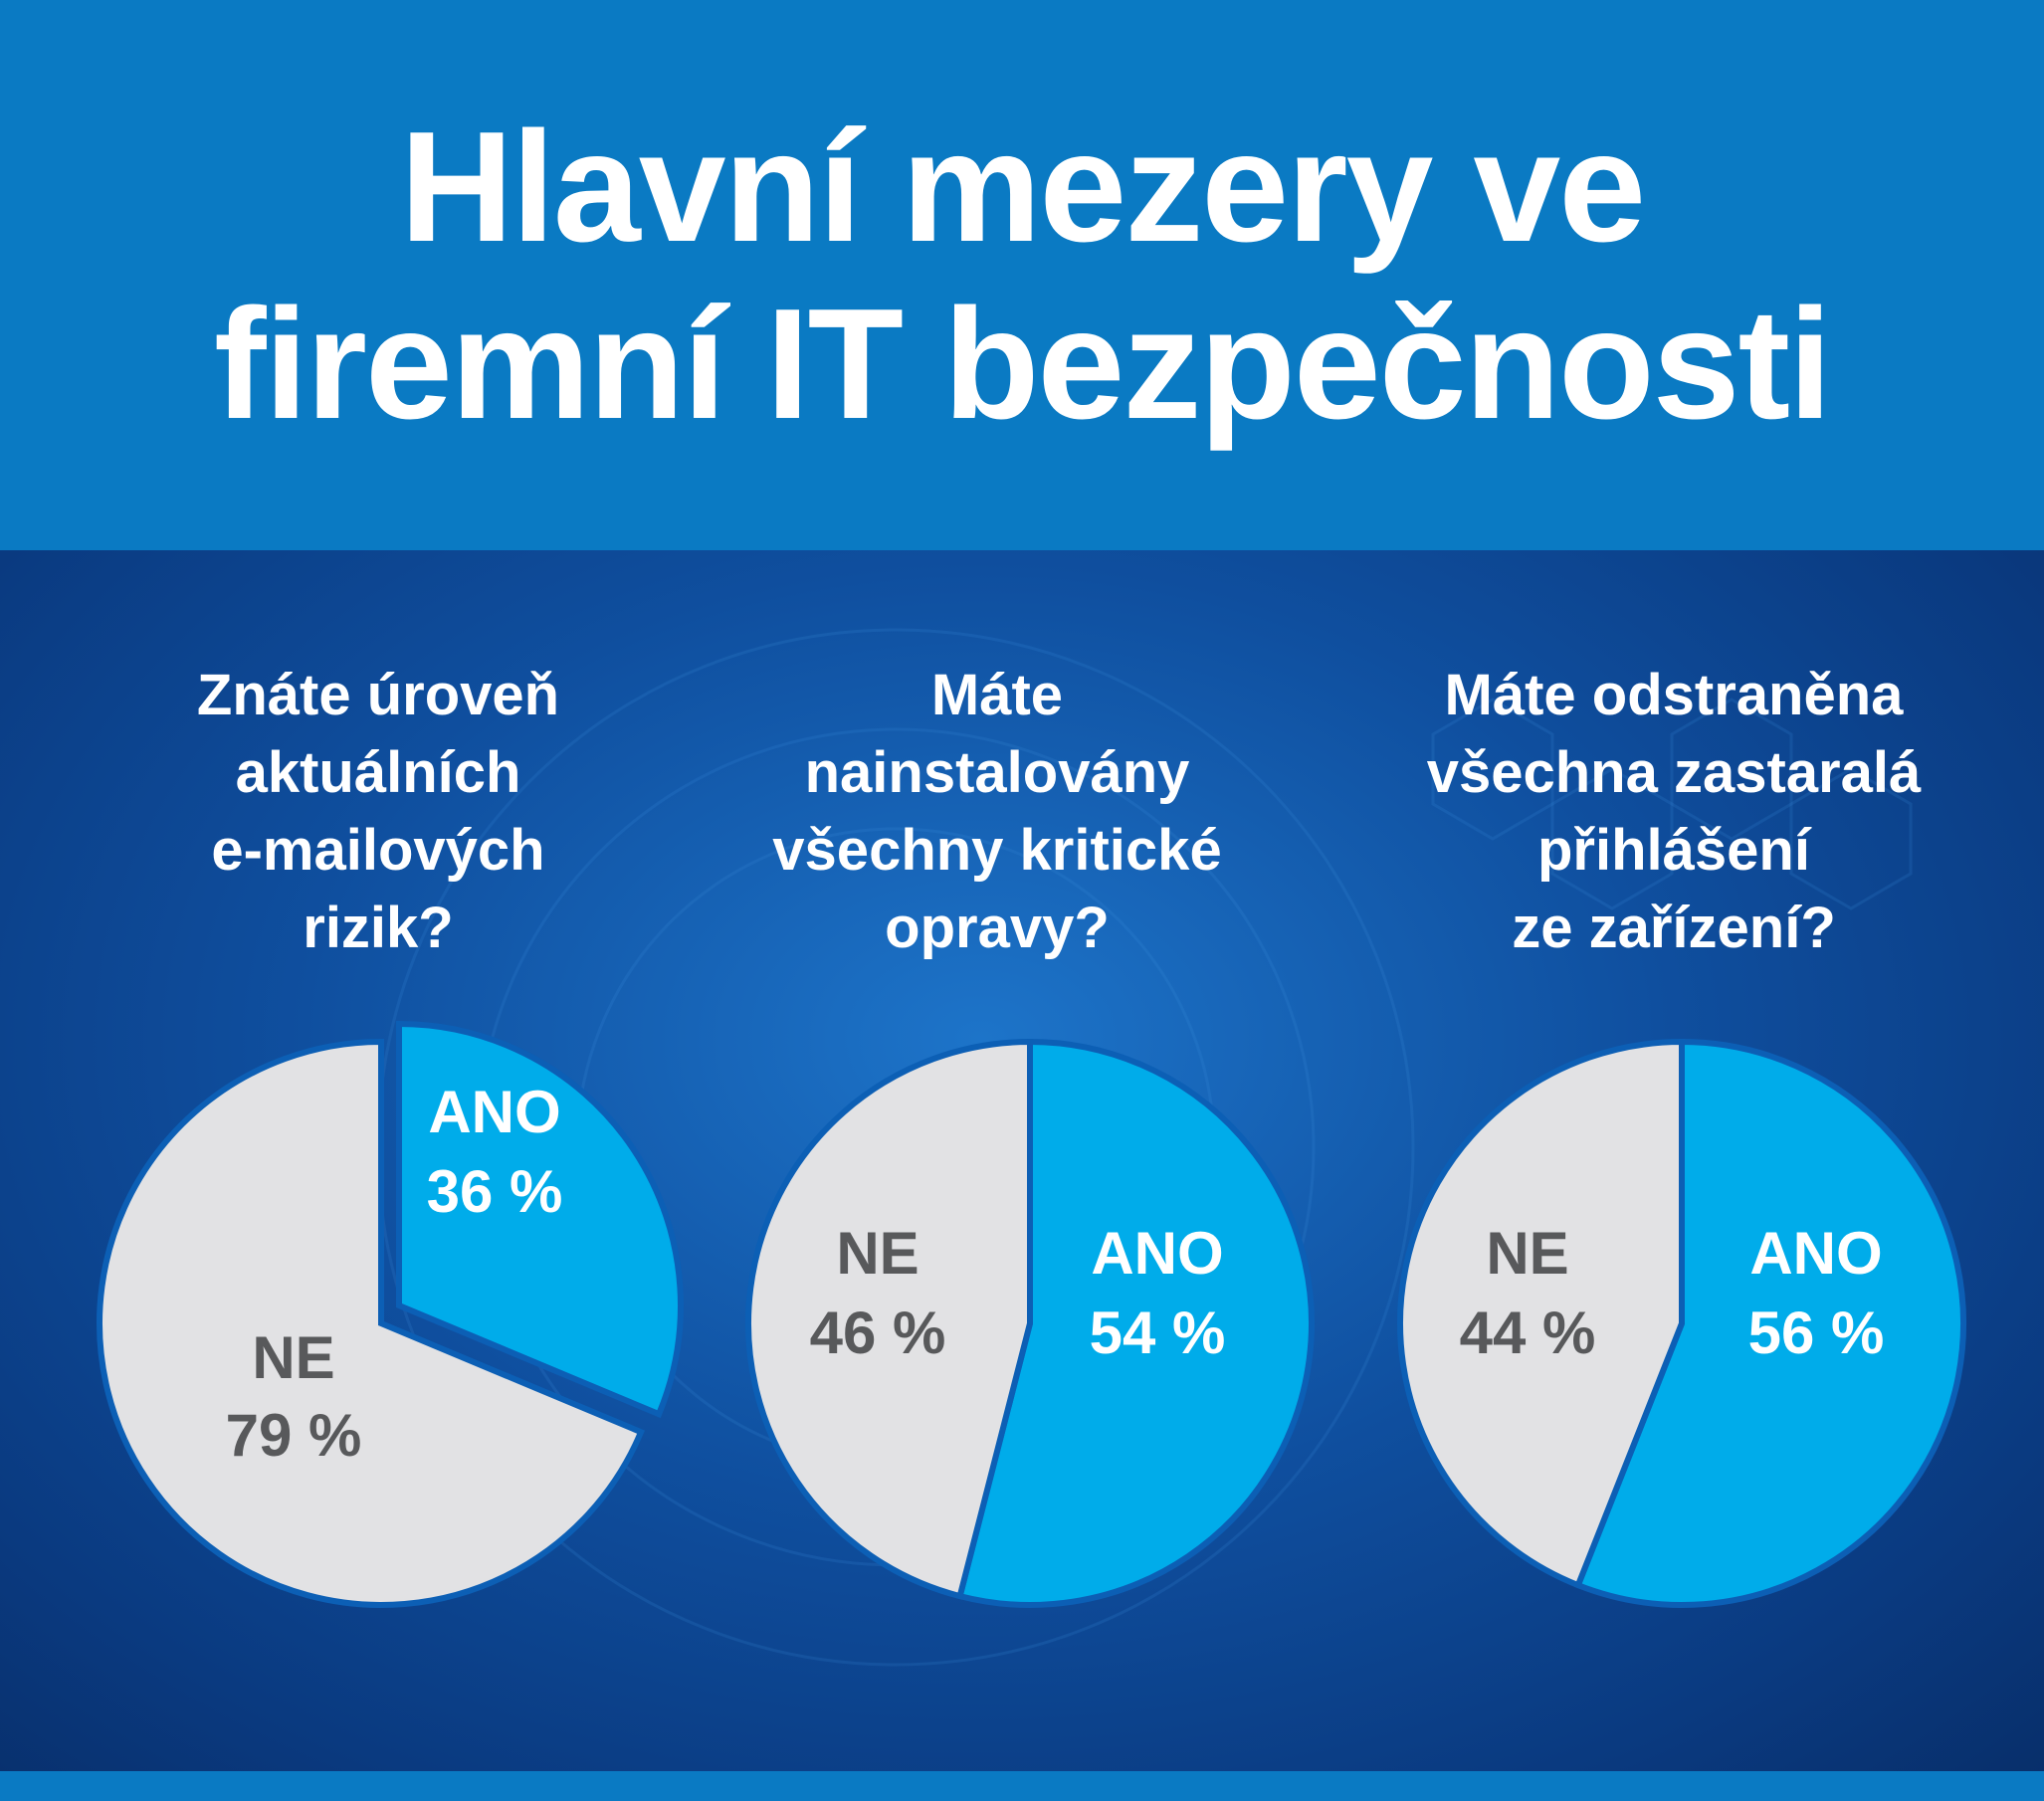  What do you see at coordinates (294, 1435) in the screenshot?
I see `slice-value-ne: 79 %` at bounding box center [294, 1435].